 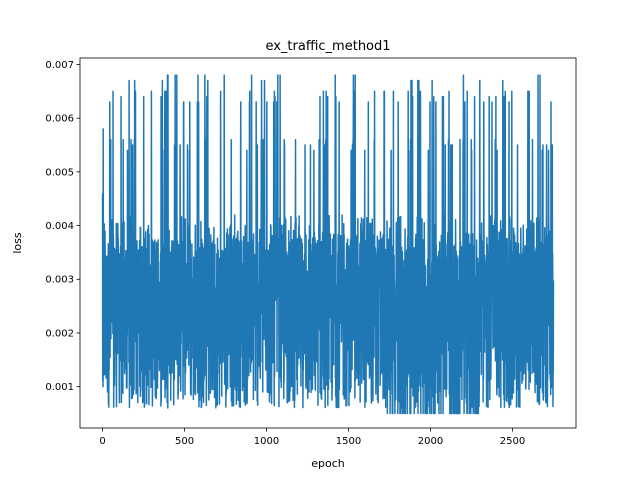 I want to click on x-tick-label: 1000, so click(x=266, y=441).